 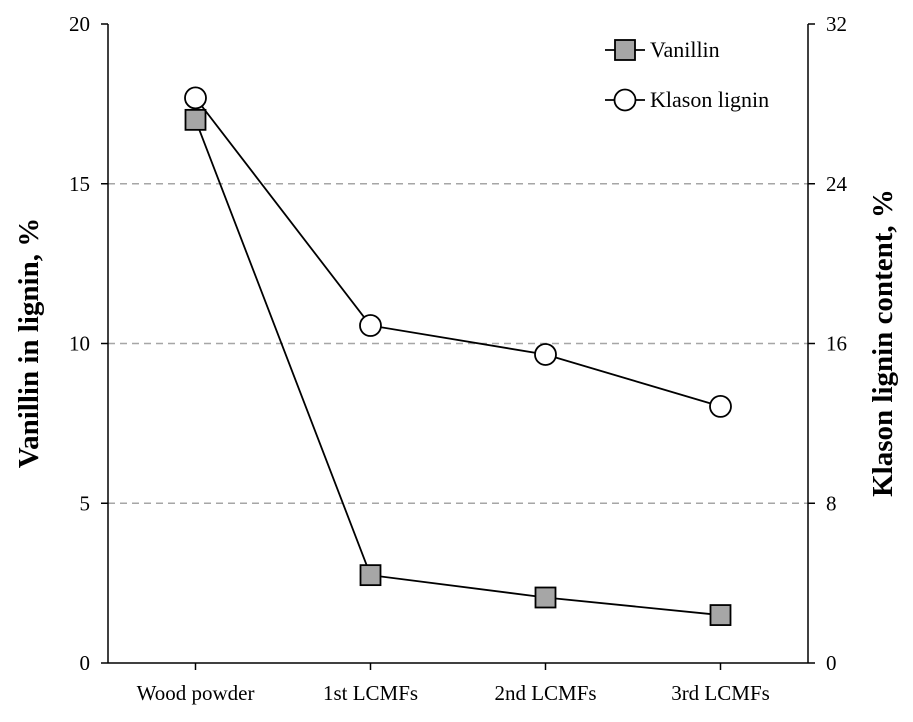 I want to click on legend-marker-vanillin, so click(x=625, y=50).